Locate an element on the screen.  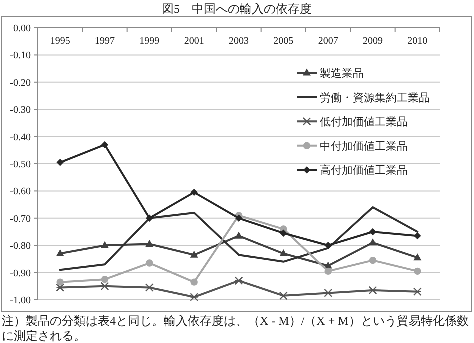
x-tick-label: 2007 is located at coordinates (328, 41).